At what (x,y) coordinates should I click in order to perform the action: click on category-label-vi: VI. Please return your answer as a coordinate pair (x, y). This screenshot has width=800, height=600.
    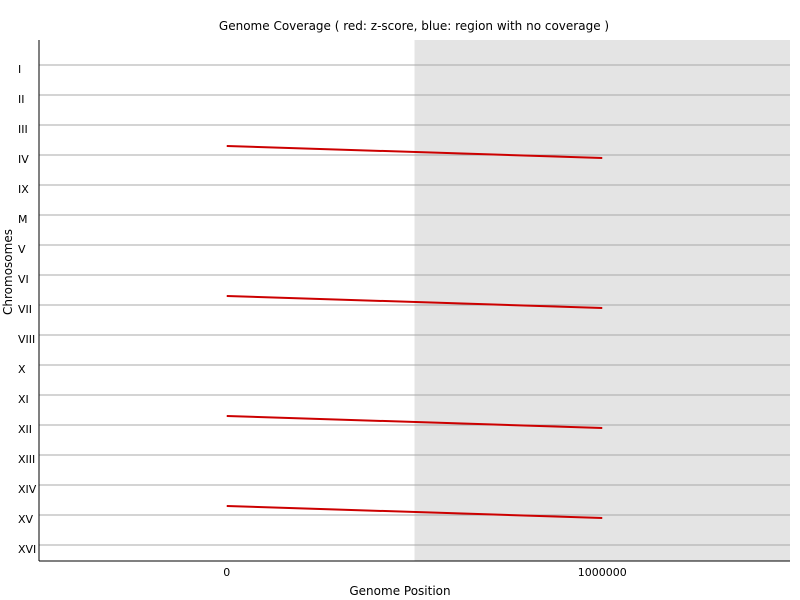
    Looking at the image, I should click on (23, 279).